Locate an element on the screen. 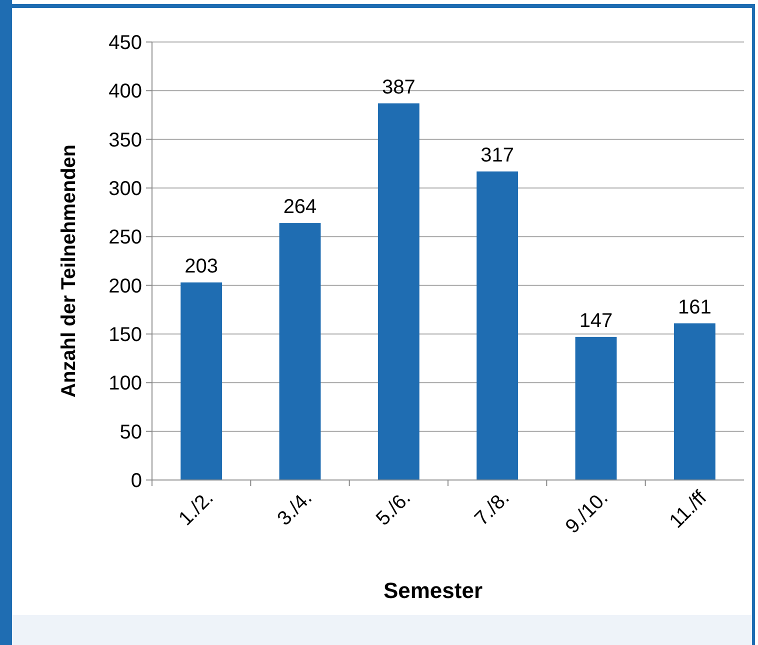 Image resolution: width=758 pixels, height=645 pixels. y-tick-label: 350 is located at coordinates (125, 140).